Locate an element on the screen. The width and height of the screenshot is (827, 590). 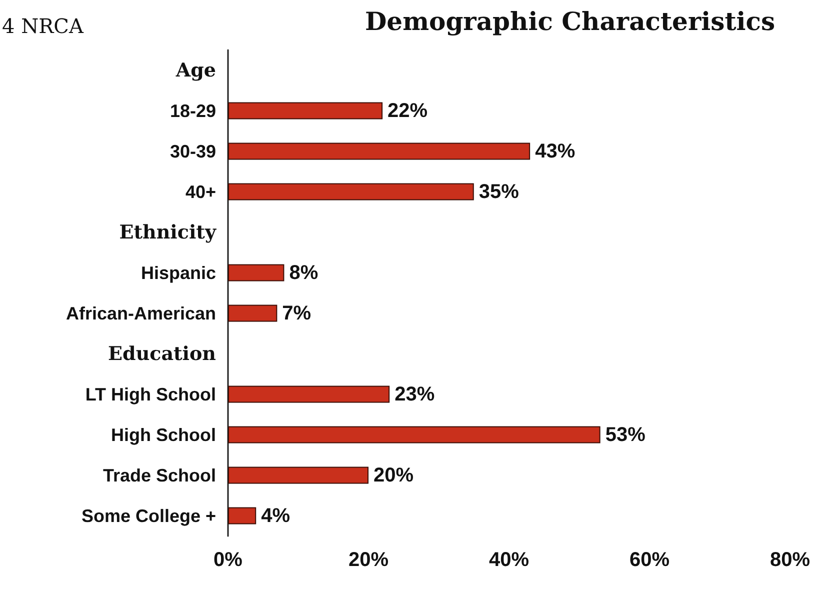
chart-title: Demographic Characteristics is located at coordinates (570, 21).